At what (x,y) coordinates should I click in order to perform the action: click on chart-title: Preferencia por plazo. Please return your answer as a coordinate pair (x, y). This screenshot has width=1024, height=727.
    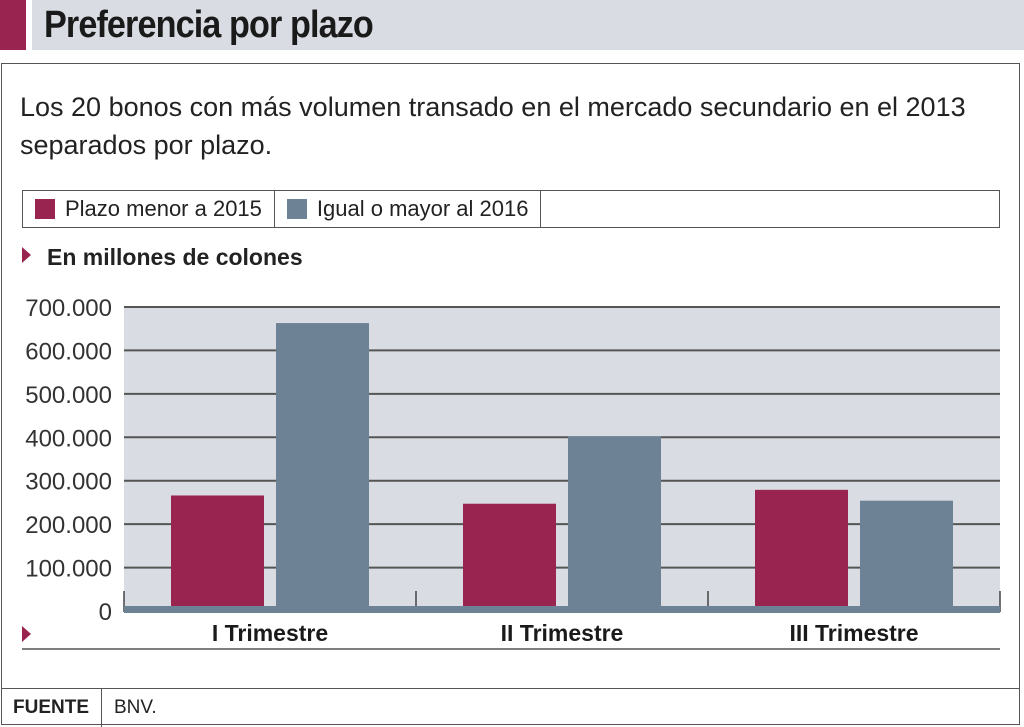
    Looking at the image, I should click on (209, 25).